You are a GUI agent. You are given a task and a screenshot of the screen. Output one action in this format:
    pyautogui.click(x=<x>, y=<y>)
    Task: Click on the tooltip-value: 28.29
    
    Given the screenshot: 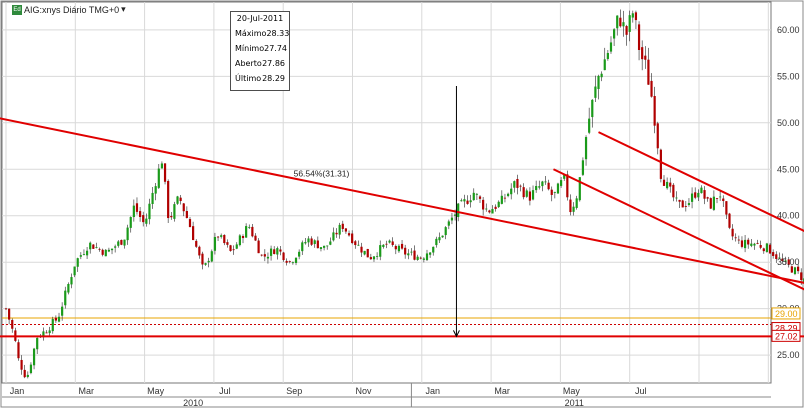 What is the action you would take?
    pyautogui.click(x=273, y=78)
    